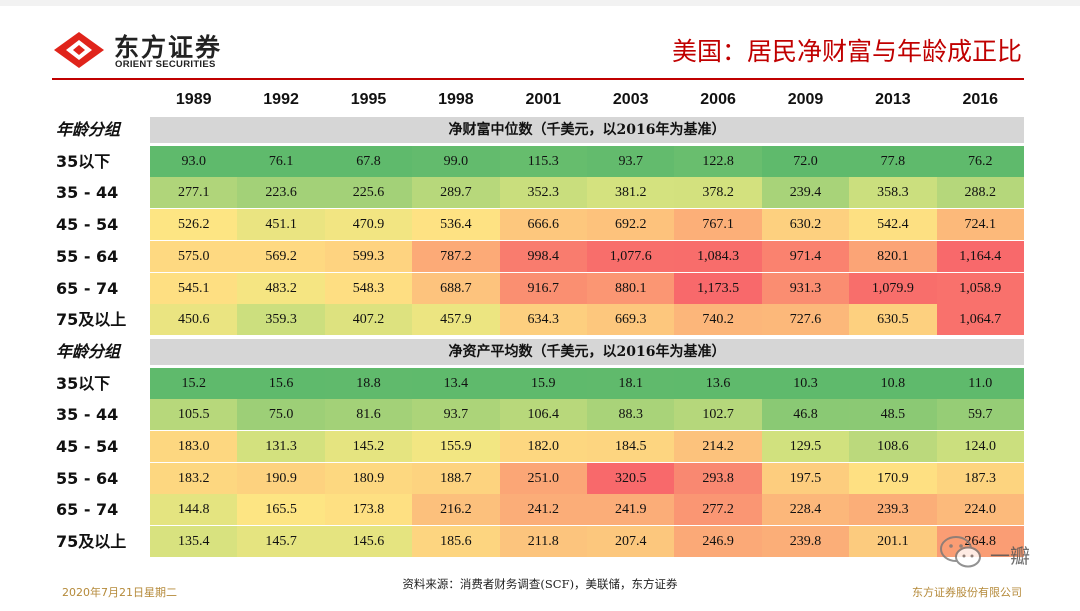 The height and width of the screenshot is (611, 1080). What do you see at coordinates (846, 51) in the screenshot?
I see `slide-title: 美国：居民净财富与年龄成正比` at bounding box center [846, 51].